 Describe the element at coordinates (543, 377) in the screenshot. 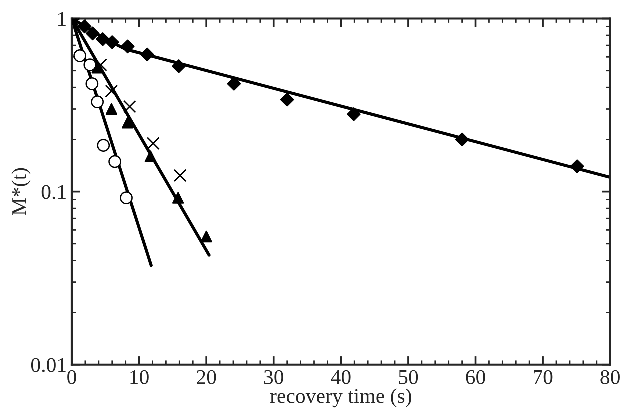

I see `x-tick-label: 70` at that location.